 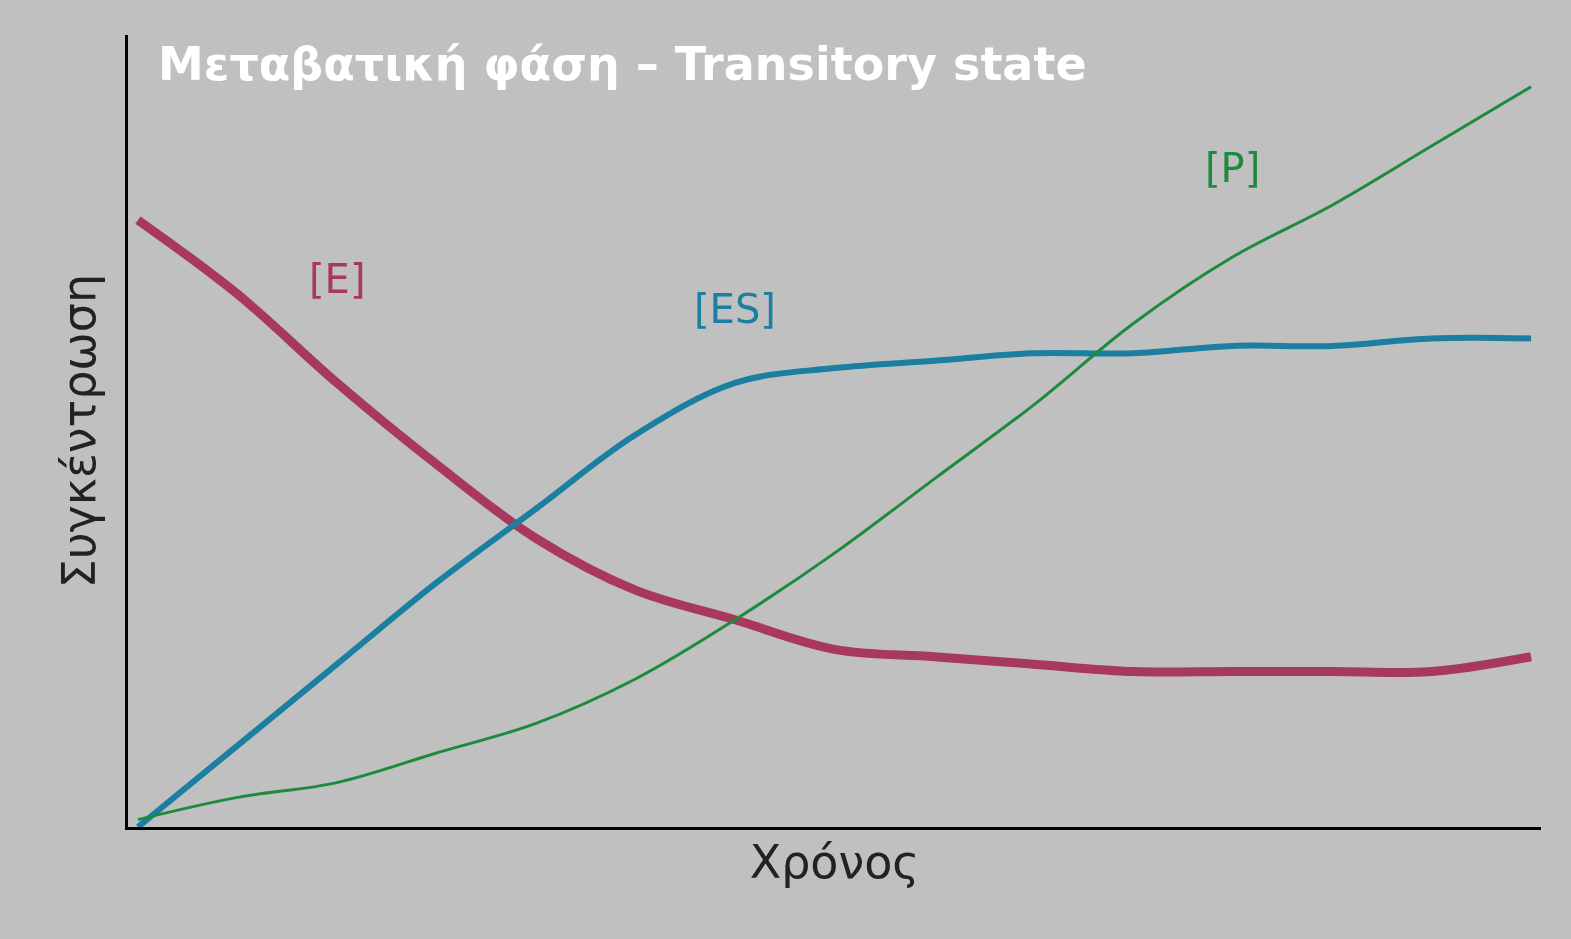 I want to click on series-label: [ES], so click(x=735, y=309).